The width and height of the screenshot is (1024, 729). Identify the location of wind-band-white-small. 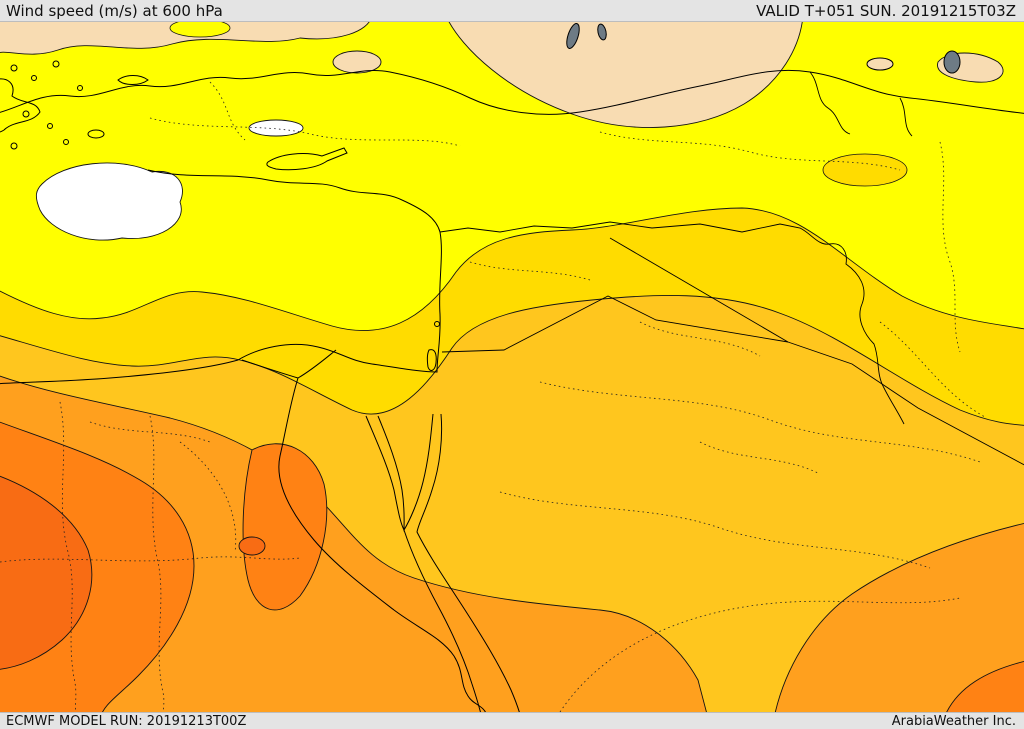
(276, 128).